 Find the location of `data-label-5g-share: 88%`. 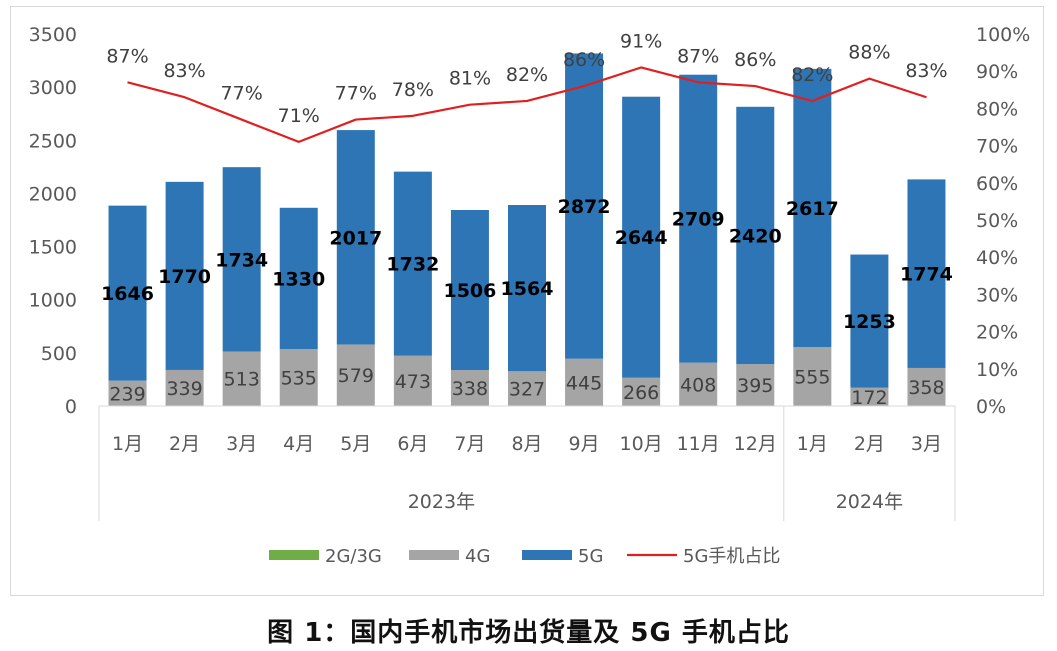

data-label-5g-share: 88% is located at coordinates (869, 53).